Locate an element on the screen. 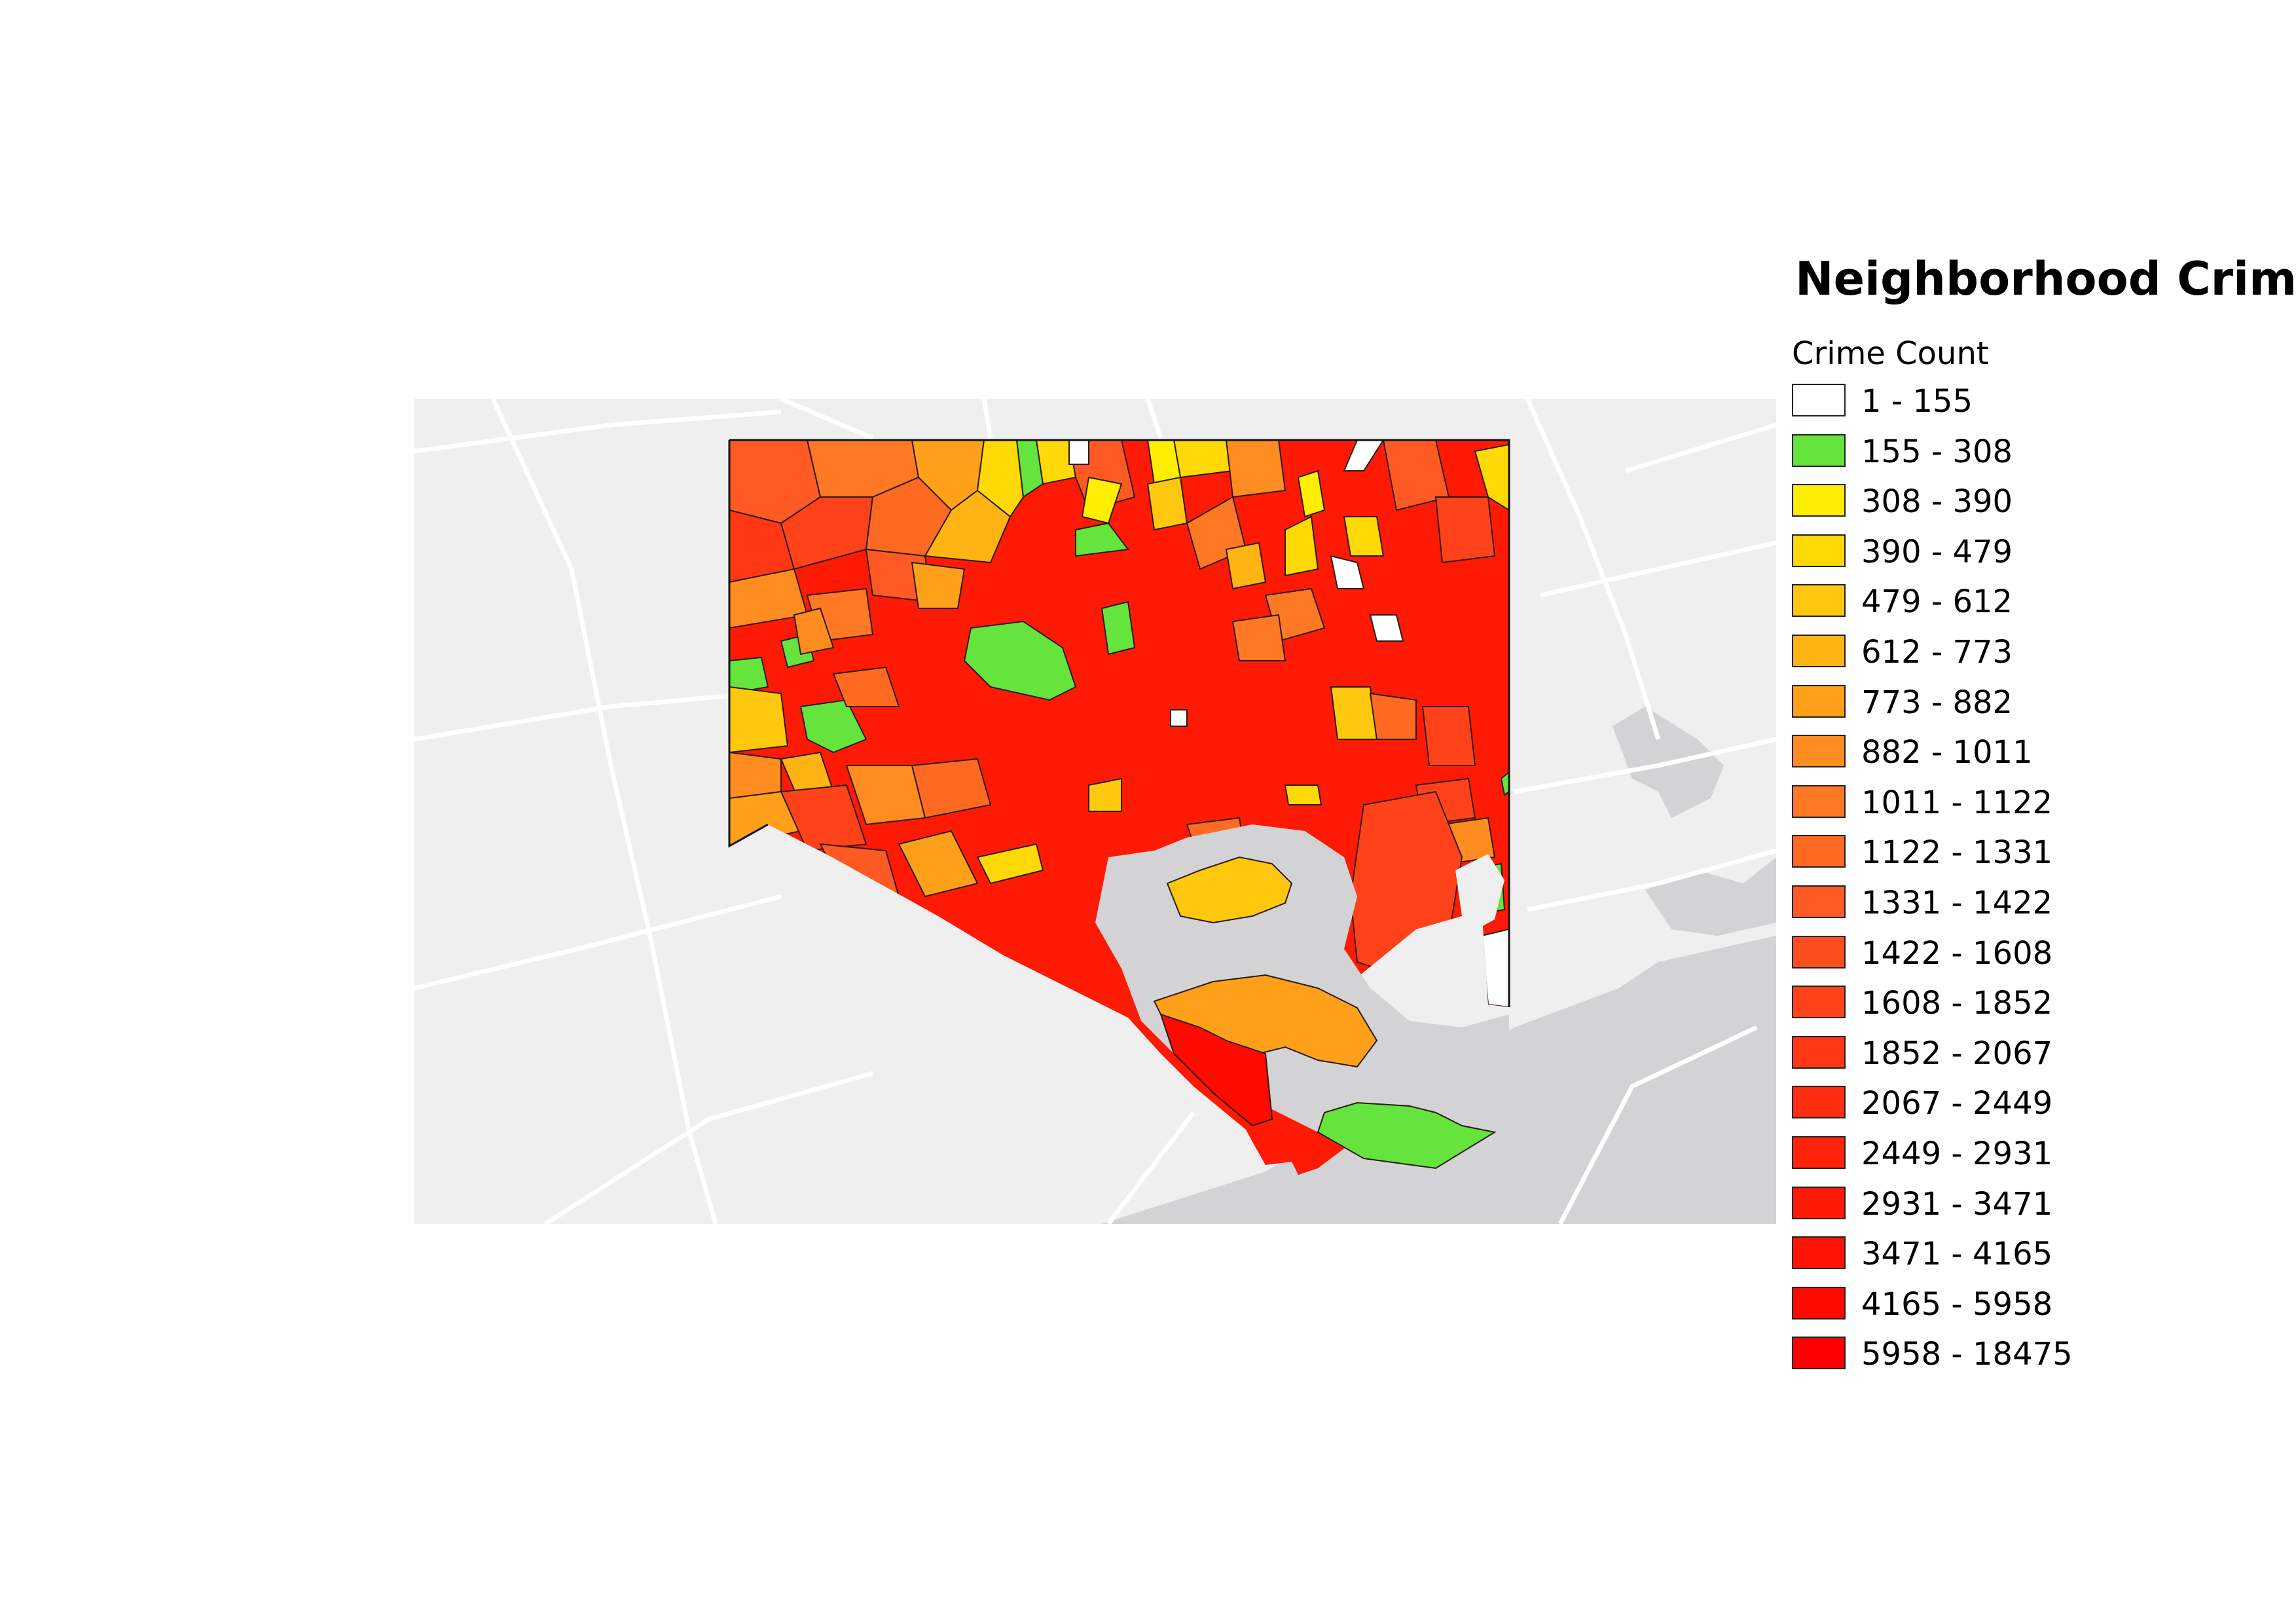  legend-item: 4165 - 5958 is located at coordinates (2021, 1304).